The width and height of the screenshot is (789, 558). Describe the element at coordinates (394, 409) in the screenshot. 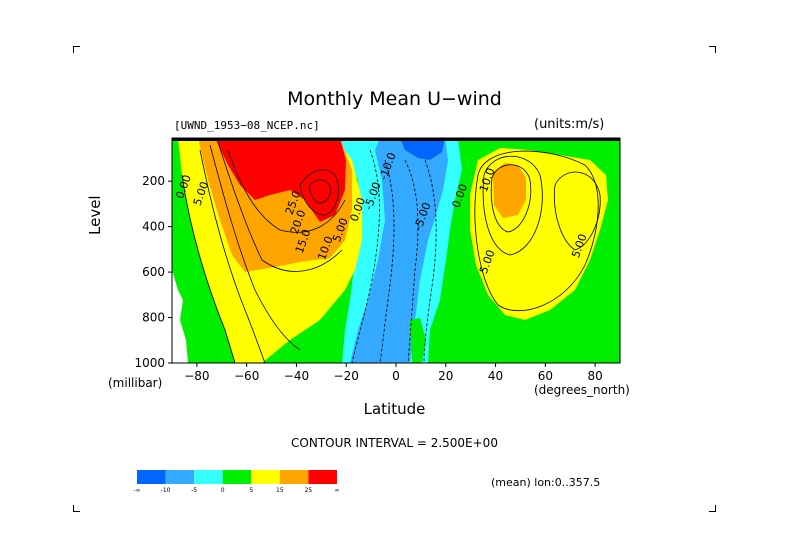

I see `x-axis-label: Latitude` at that location.